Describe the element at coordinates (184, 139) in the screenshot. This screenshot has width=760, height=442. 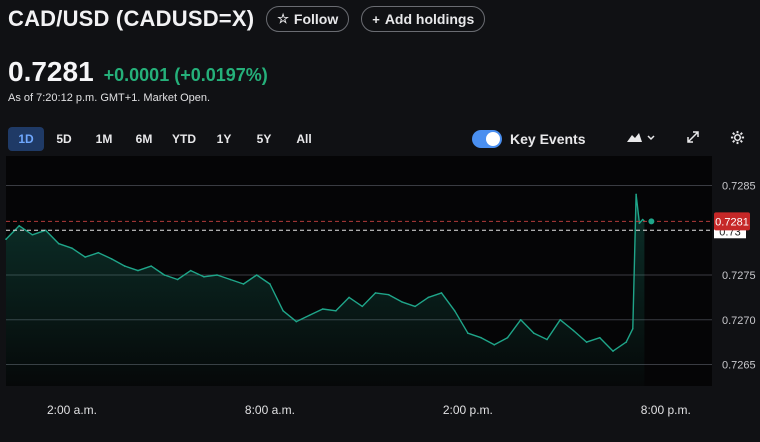
I see `range-ytd: YTD` at that location.